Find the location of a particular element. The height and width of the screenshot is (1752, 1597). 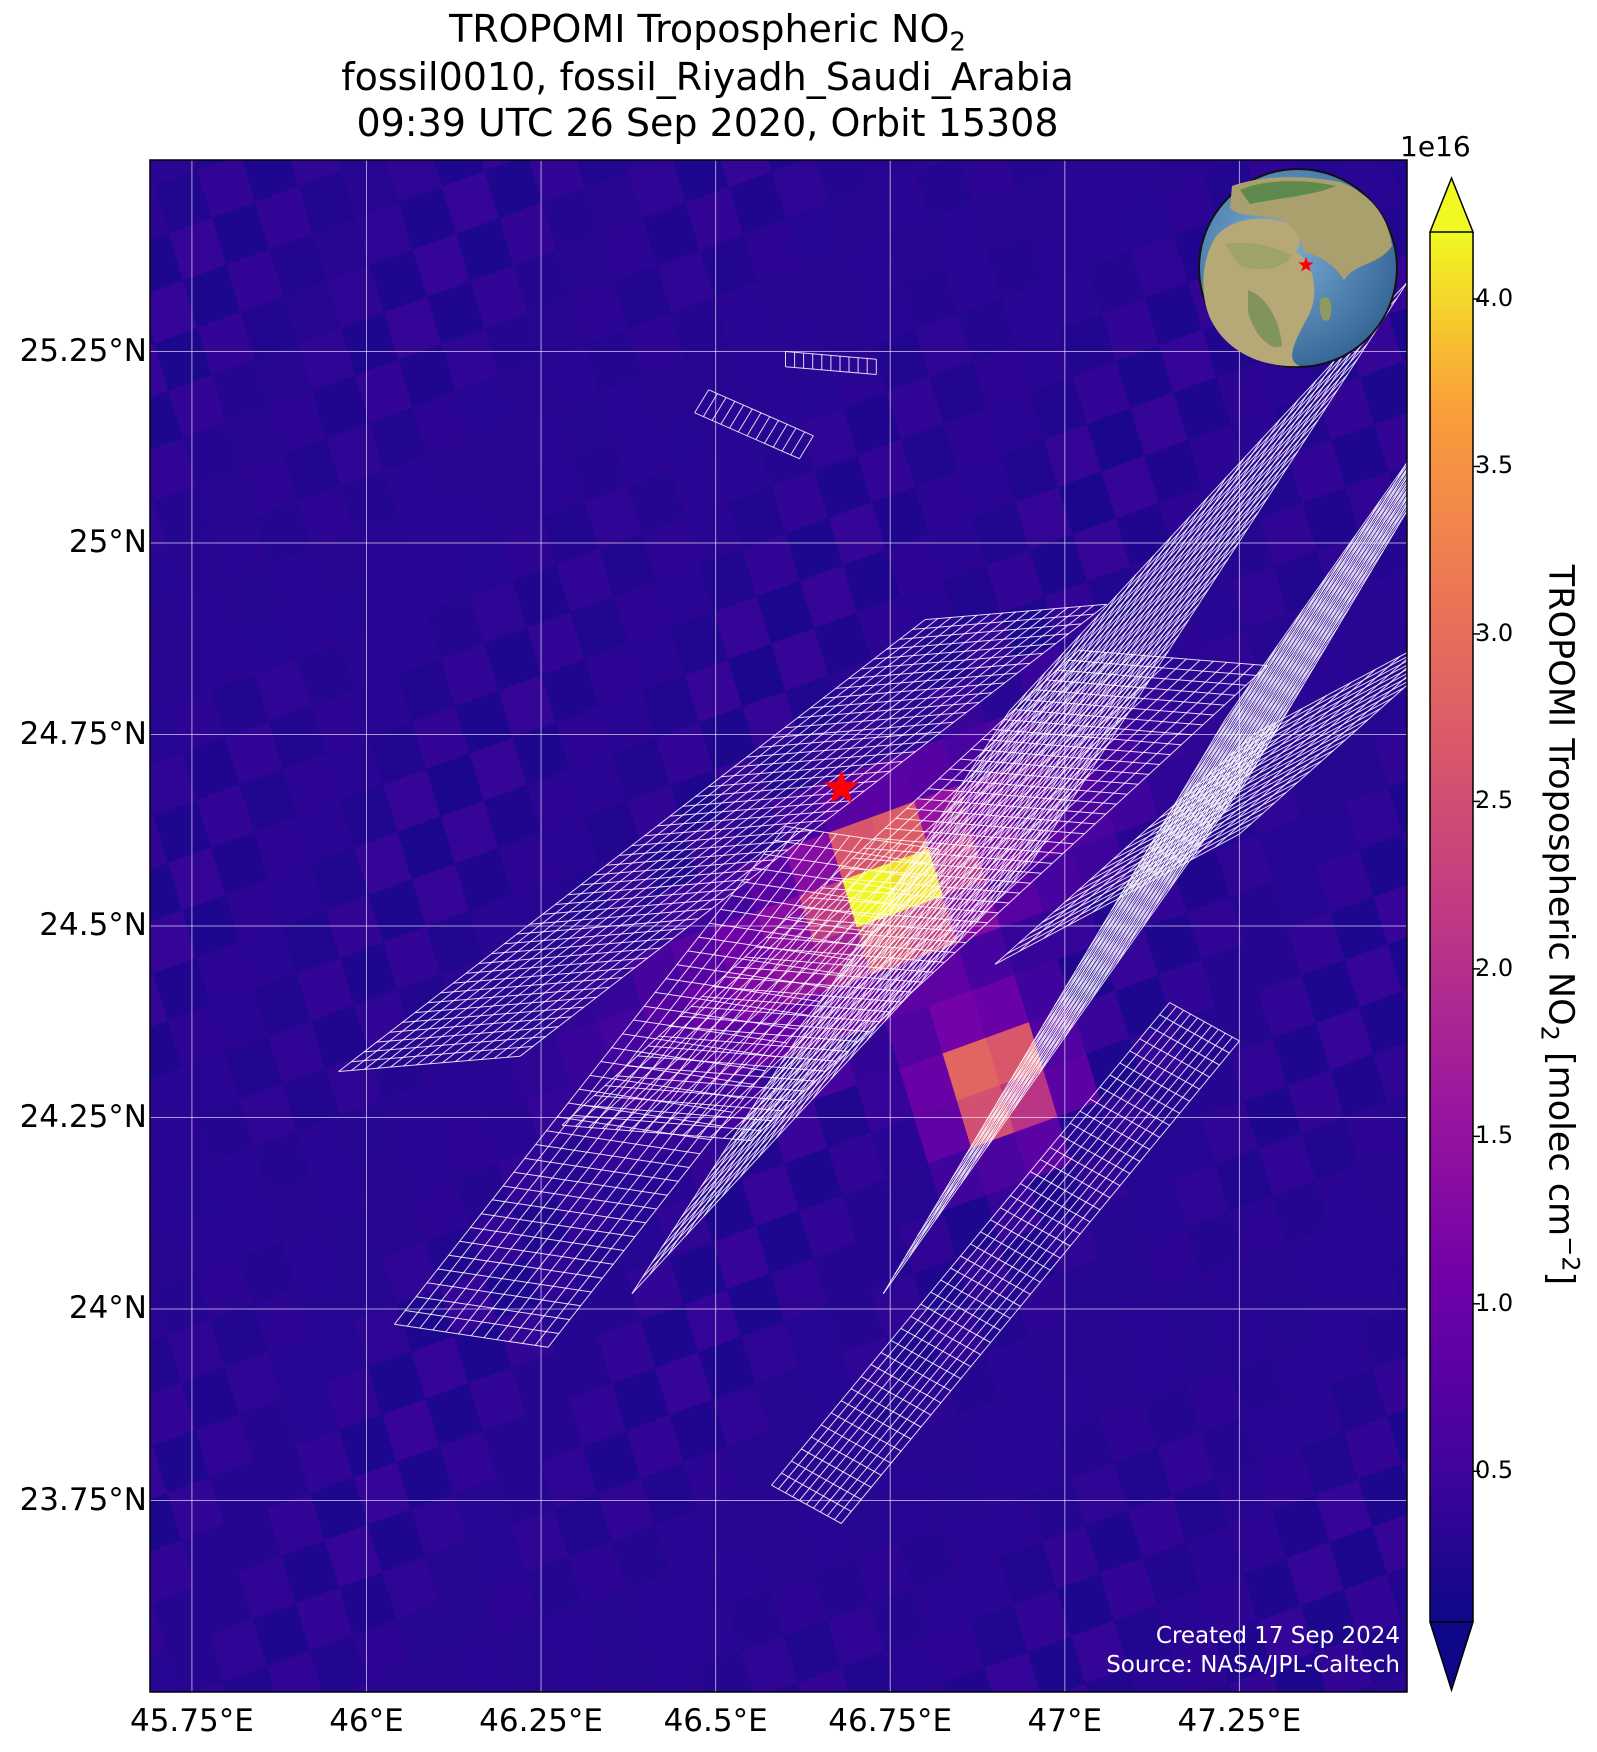

colorbar is located at coordinates (1454, 934).